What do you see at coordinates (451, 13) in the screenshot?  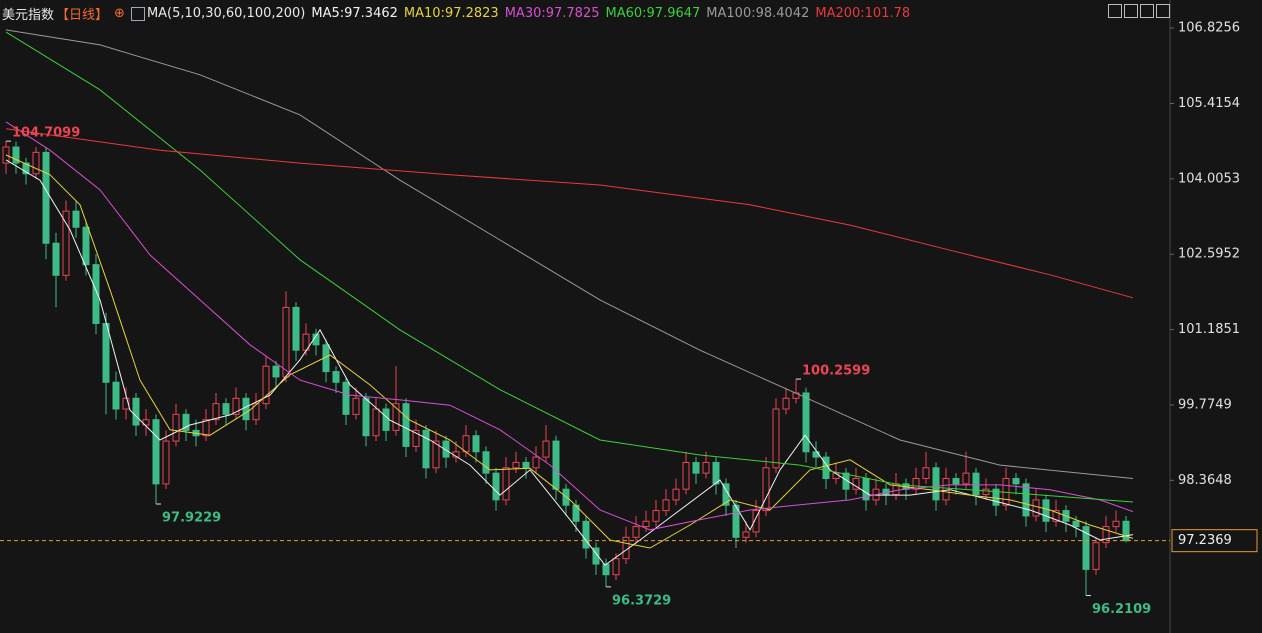 I see `legend-entry: MA10:97.2823` at bounding box center [451, 13].